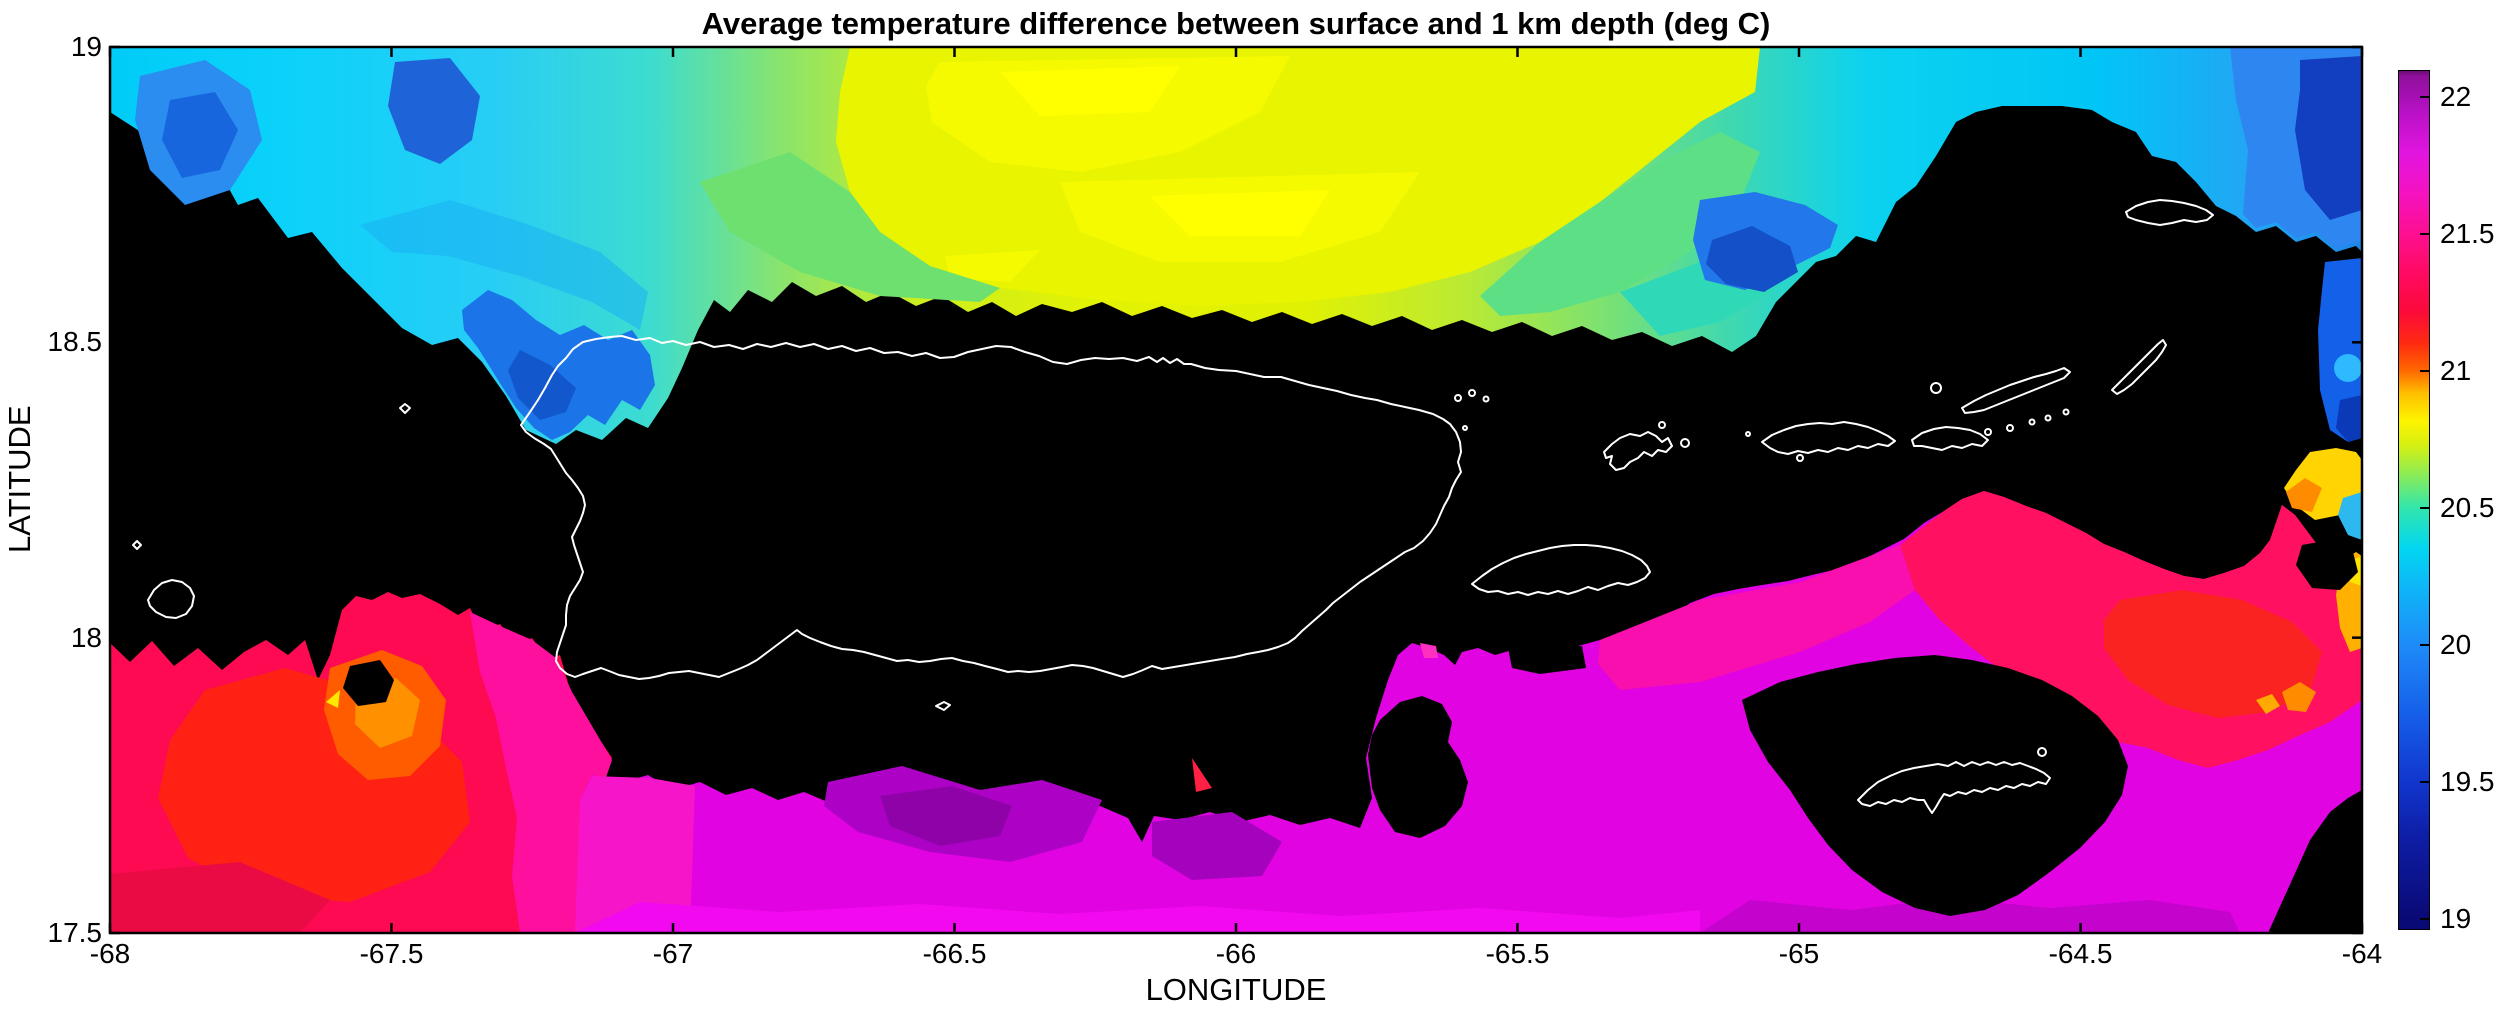 The width and height of the screenshot is (2500, 1011). Describe the element at coordinates (75, 342) in the screenshot. I see `y-tick-label: 18.5` at that location.